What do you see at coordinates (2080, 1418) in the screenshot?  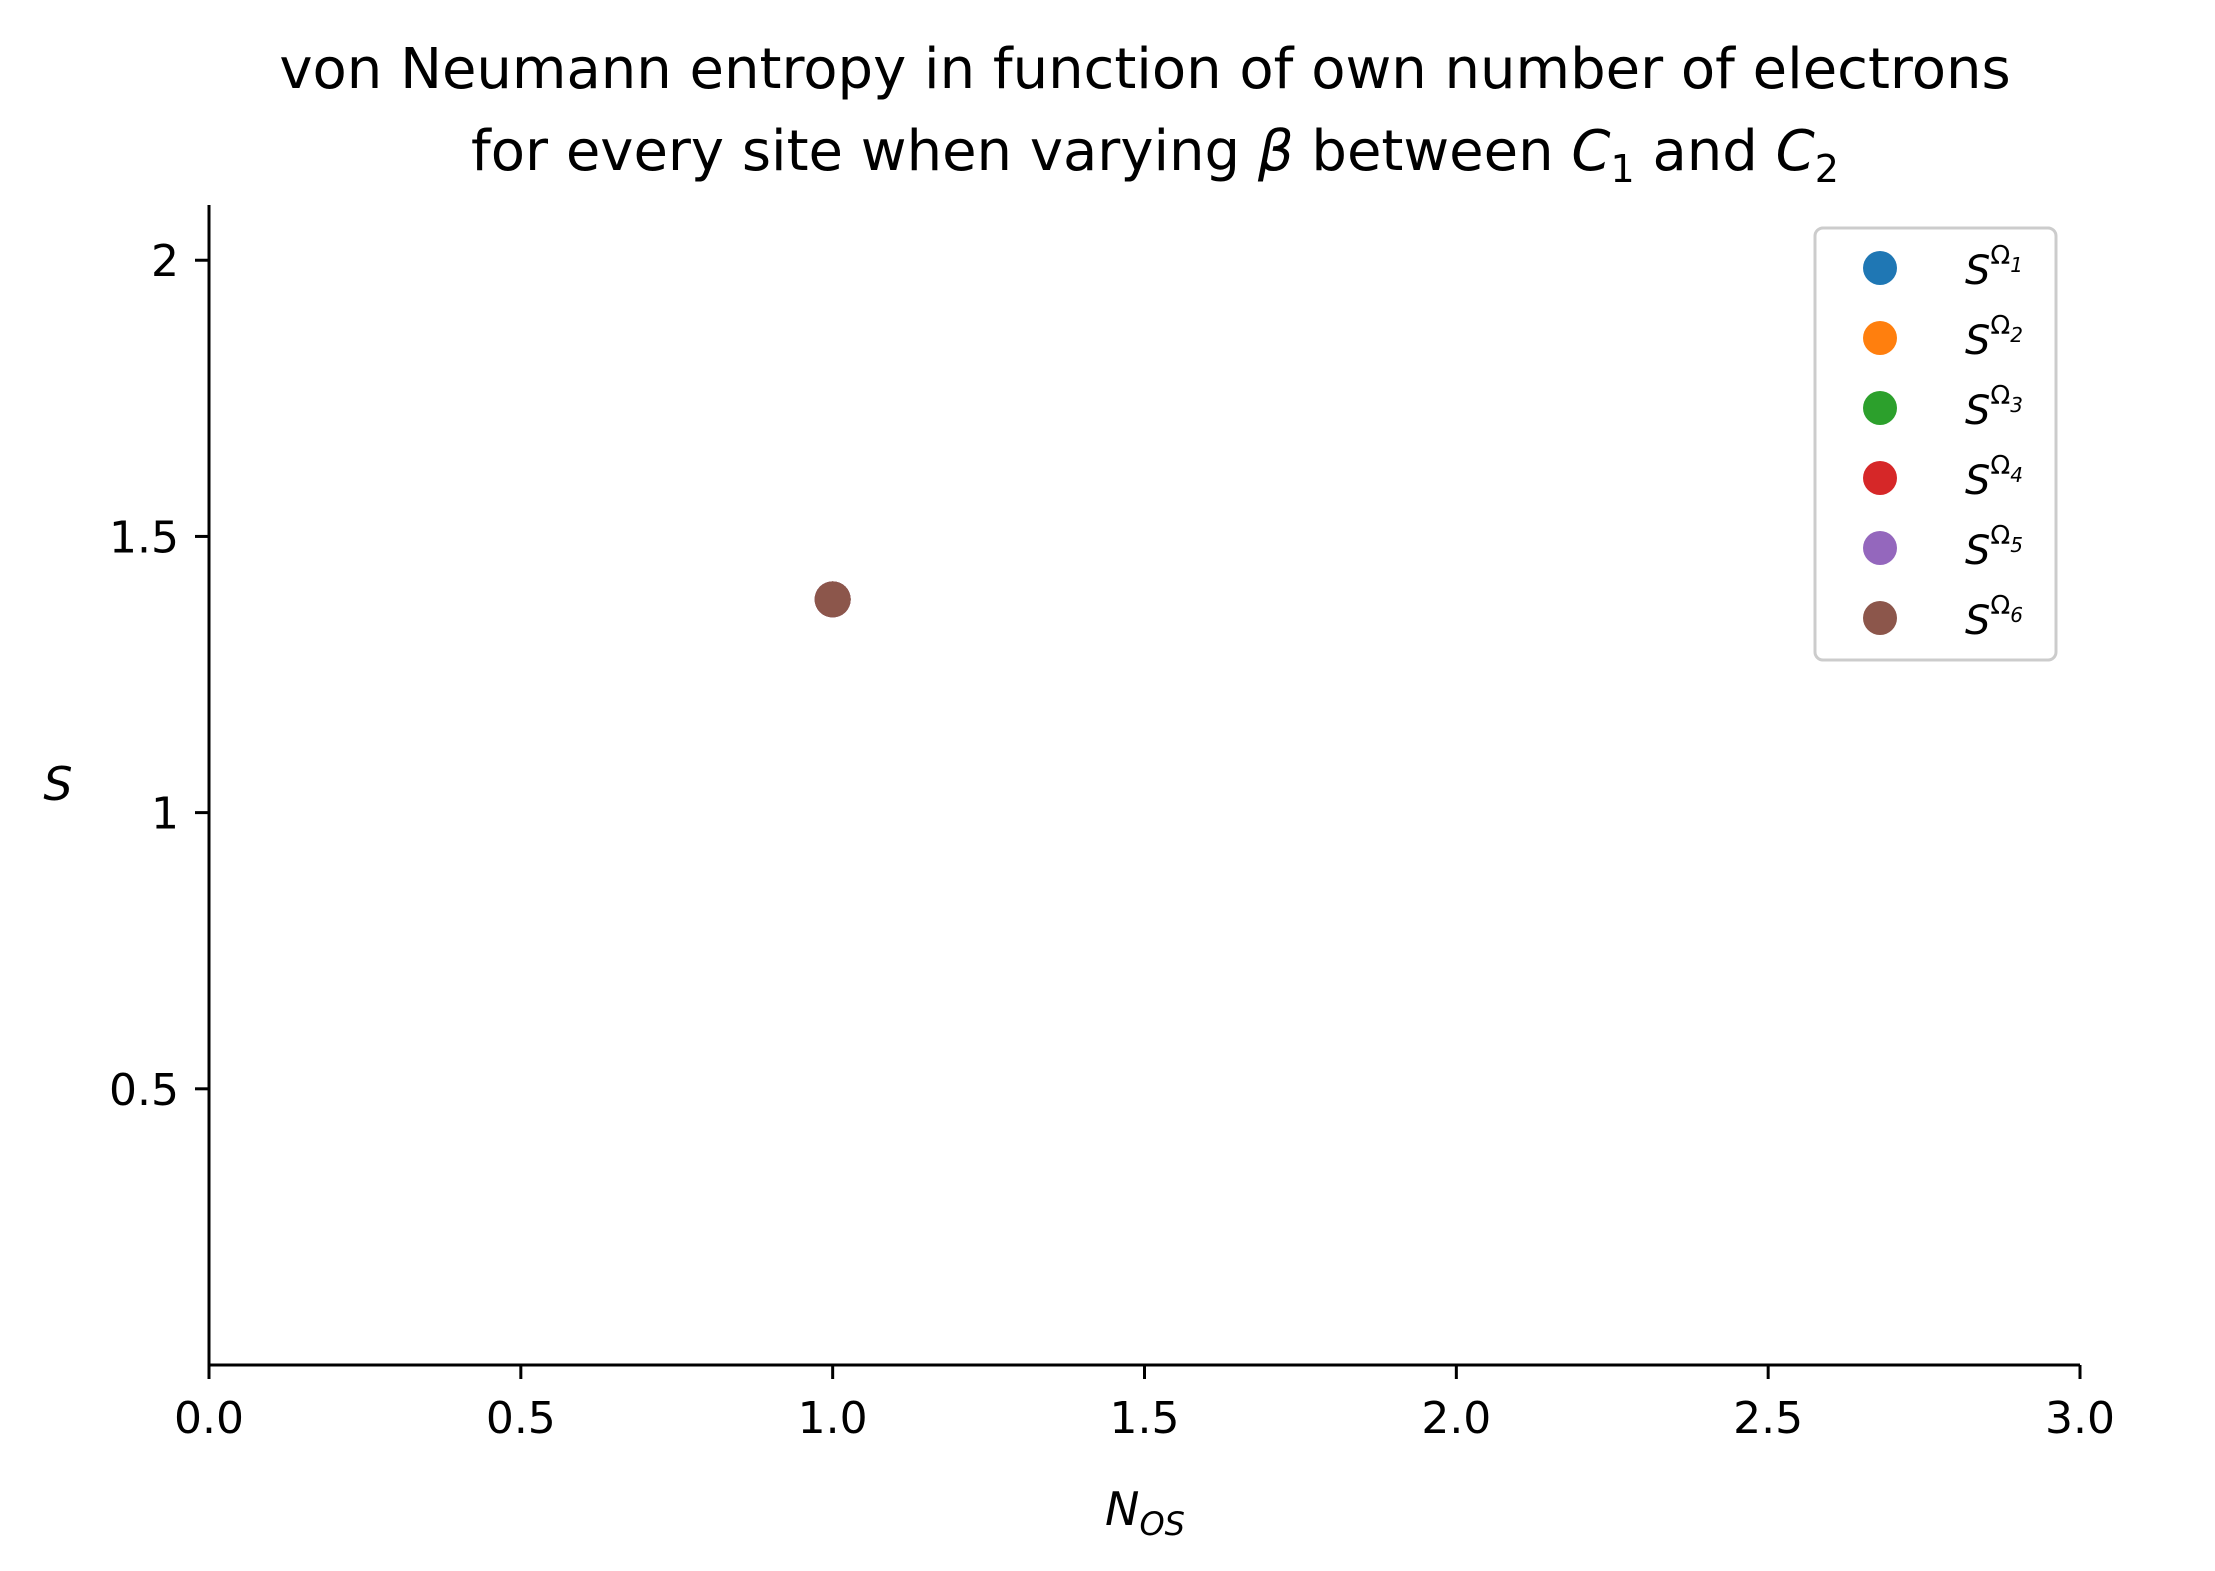 I see `x-tick-label: 3.0` at bounding box center [2080, 1418].